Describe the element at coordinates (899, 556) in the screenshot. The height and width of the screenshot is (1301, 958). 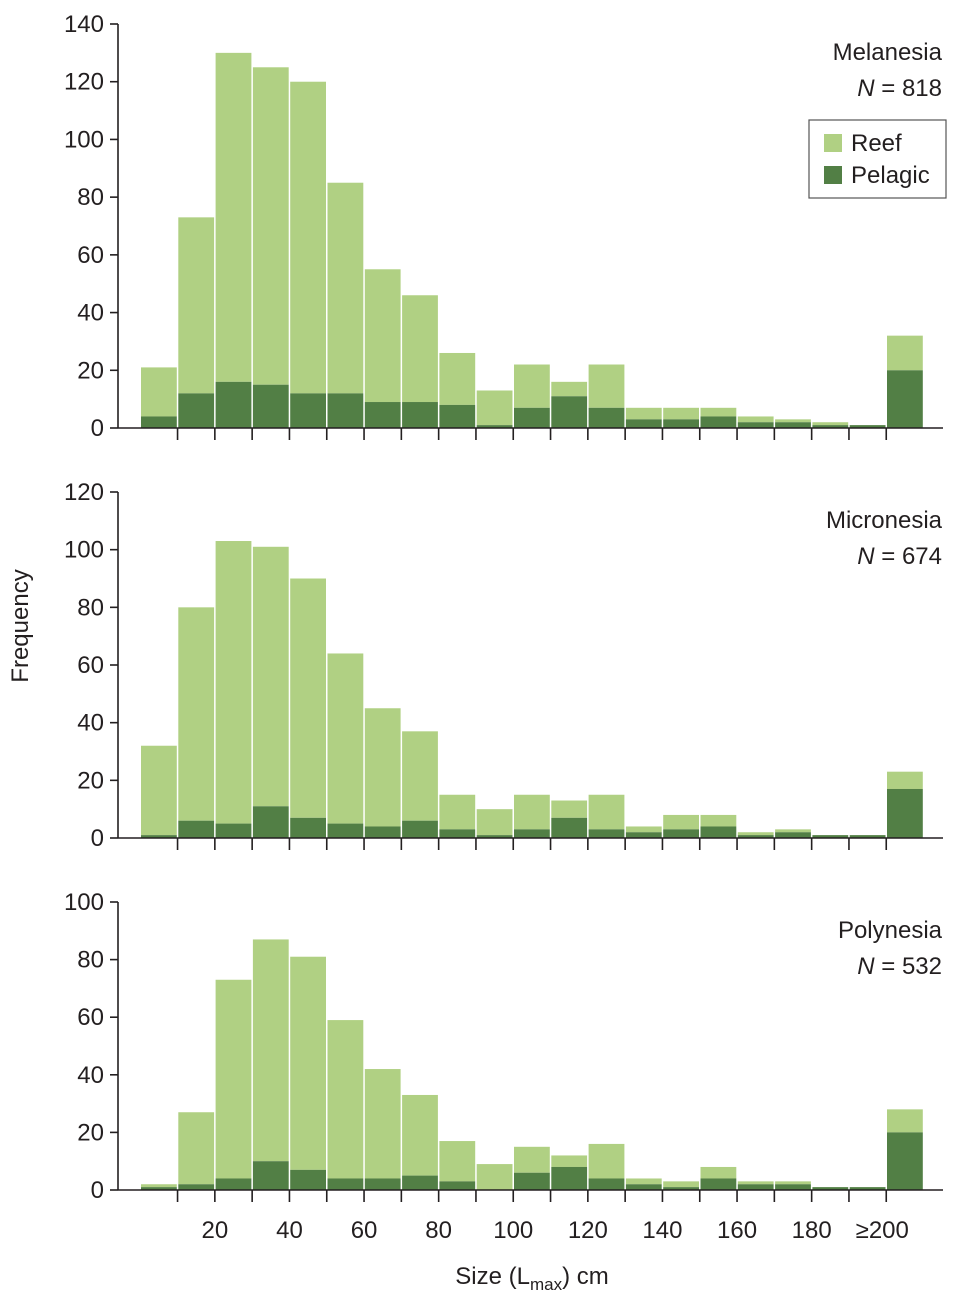
I see `sample-size-label: N = 674` at that location.